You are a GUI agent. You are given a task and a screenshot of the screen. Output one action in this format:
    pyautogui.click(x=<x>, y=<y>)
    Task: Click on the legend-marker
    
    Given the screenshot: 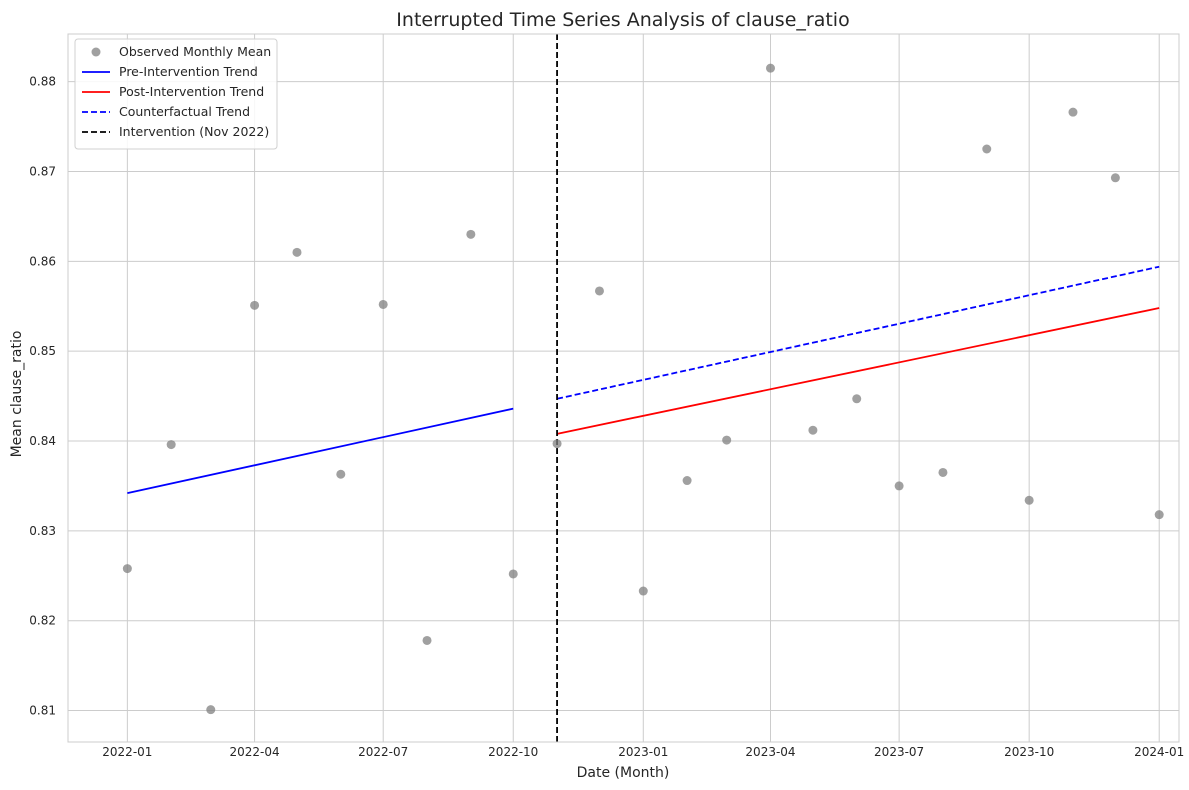 What is the action you would take?
    pyautogui.click(x=96, y=52)
    